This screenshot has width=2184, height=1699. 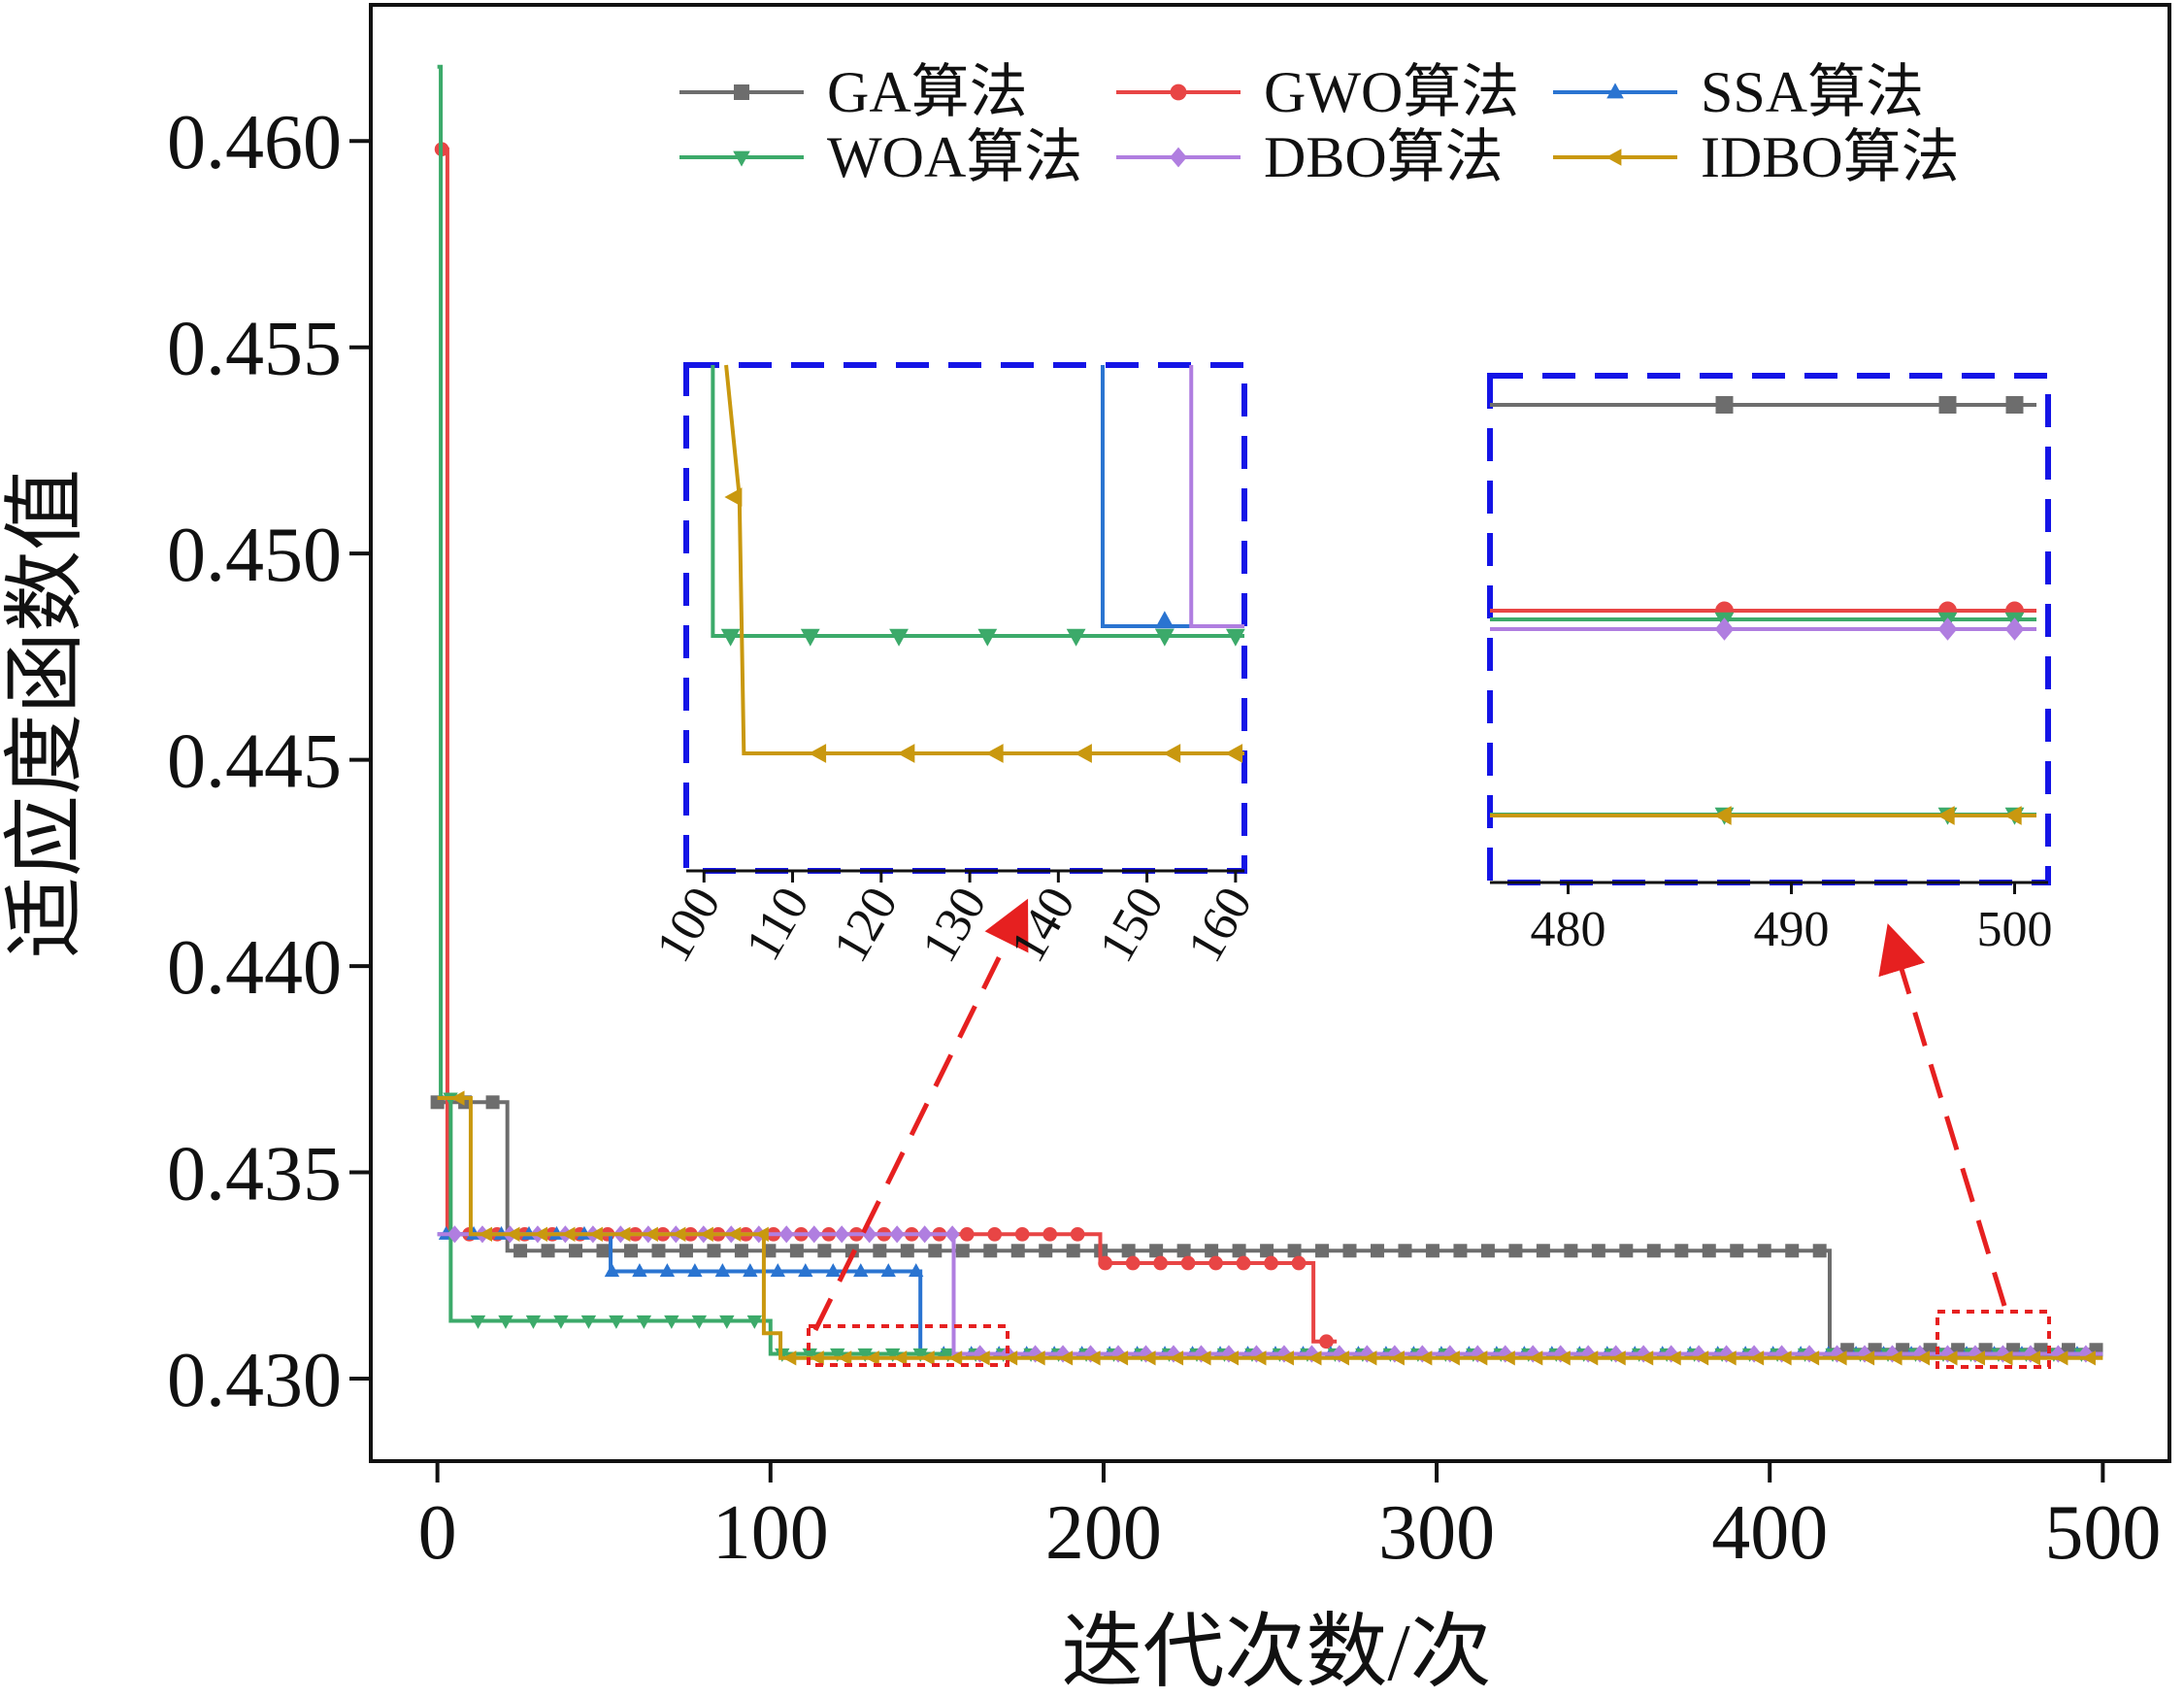 What do you see at coordinates (1436, 1533) in the screenshot?
I see `x-tick-label: 300` at bounding box center [1436, 1533].